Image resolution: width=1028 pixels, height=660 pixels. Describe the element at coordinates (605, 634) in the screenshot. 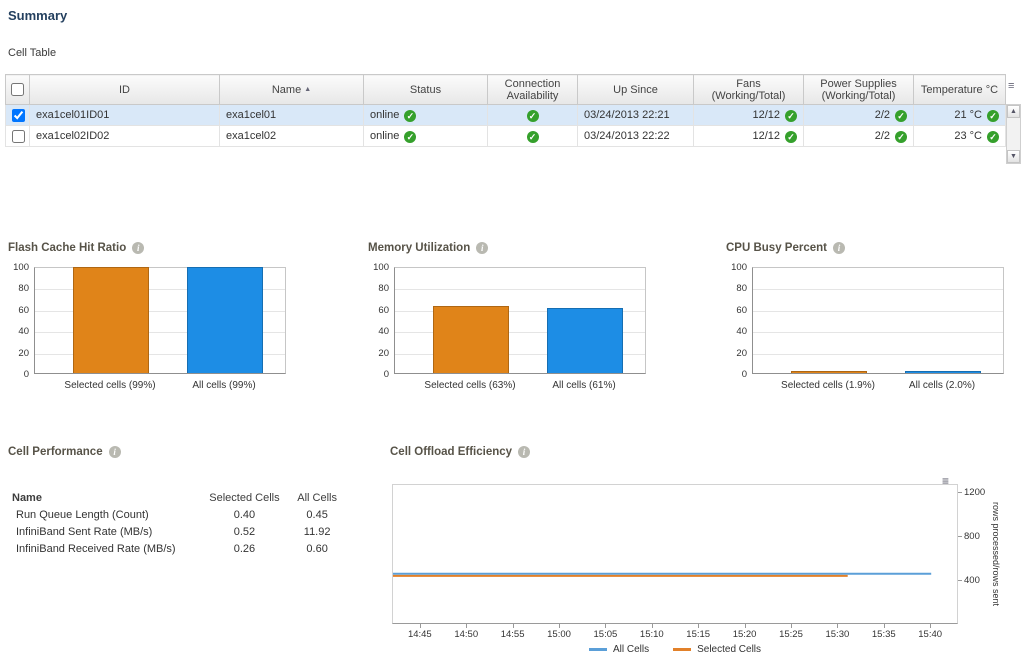

I see `x-tick-label: 15:05` at that location.